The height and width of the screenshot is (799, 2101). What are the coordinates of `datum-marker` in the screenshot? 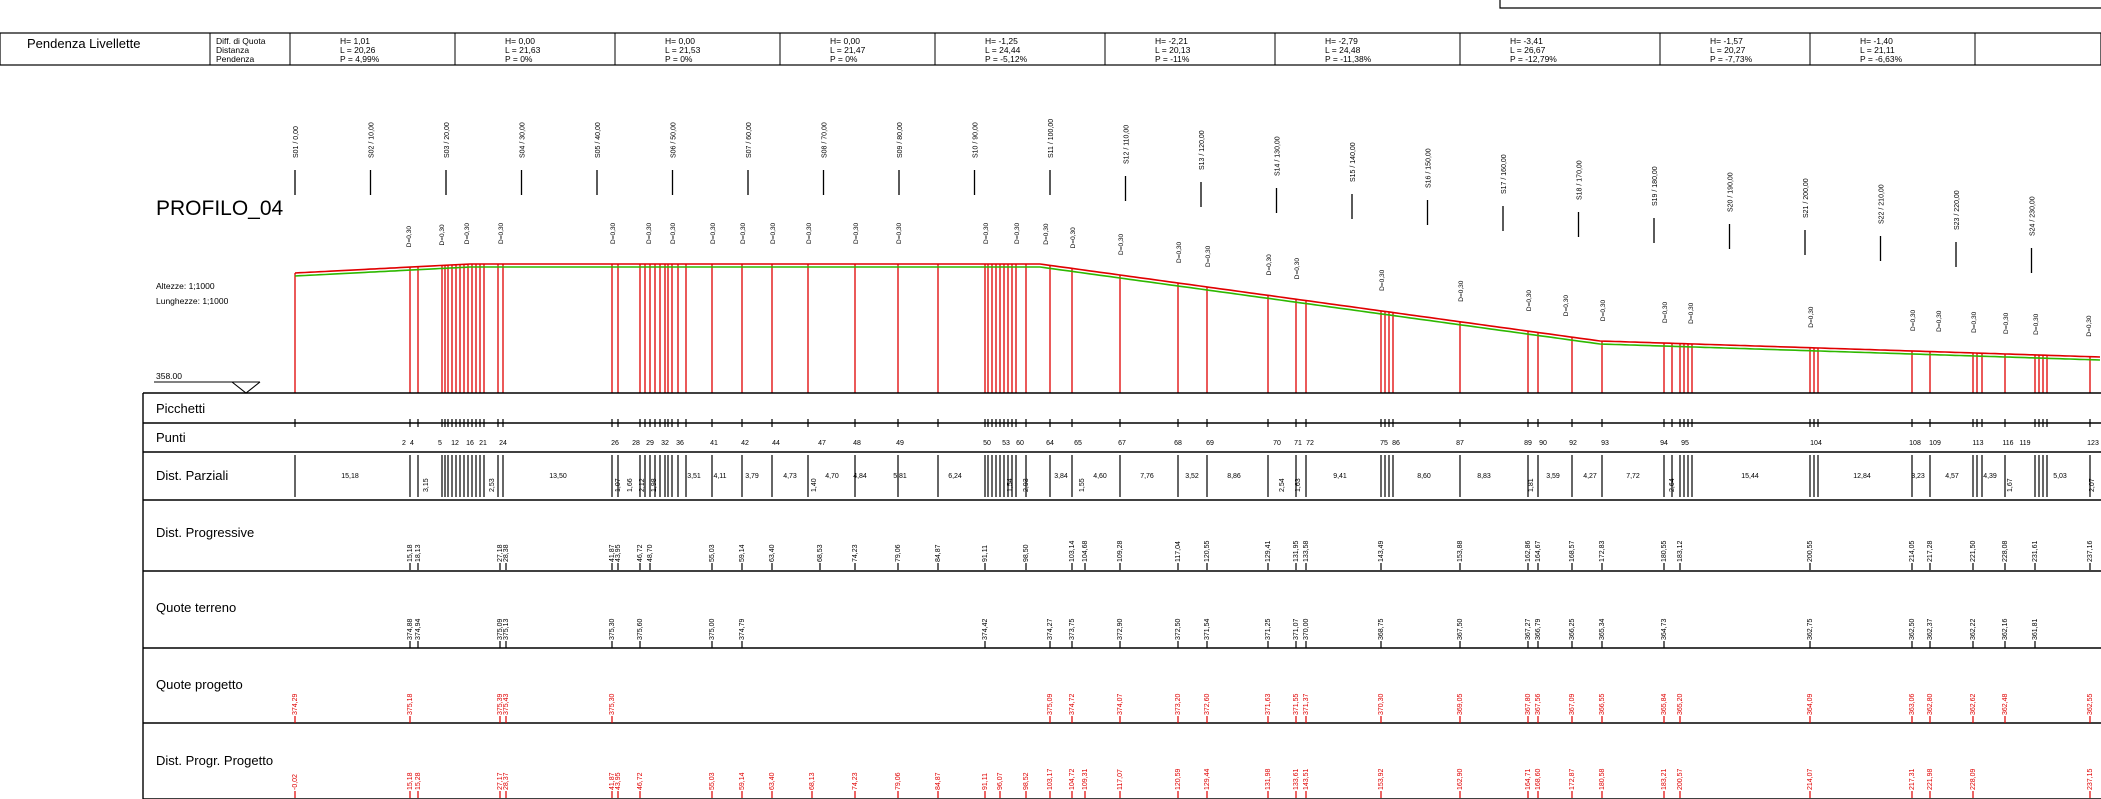 It's located at (207, 387).